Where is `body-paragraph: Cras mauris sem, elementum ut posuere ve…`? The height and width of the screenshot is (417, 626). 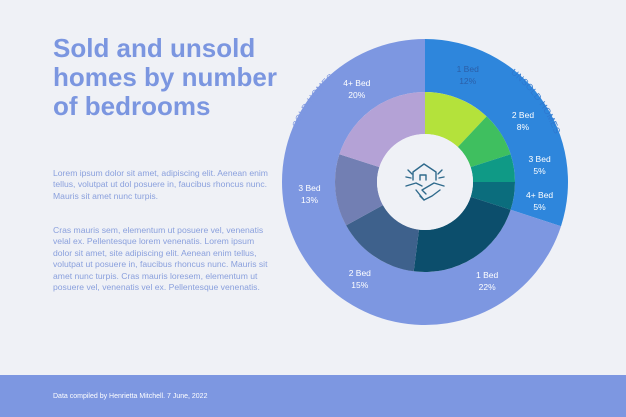
body-paragraph: Cras mauris sem, elementum ut posuere ve… is located at coordinates (160, 259).